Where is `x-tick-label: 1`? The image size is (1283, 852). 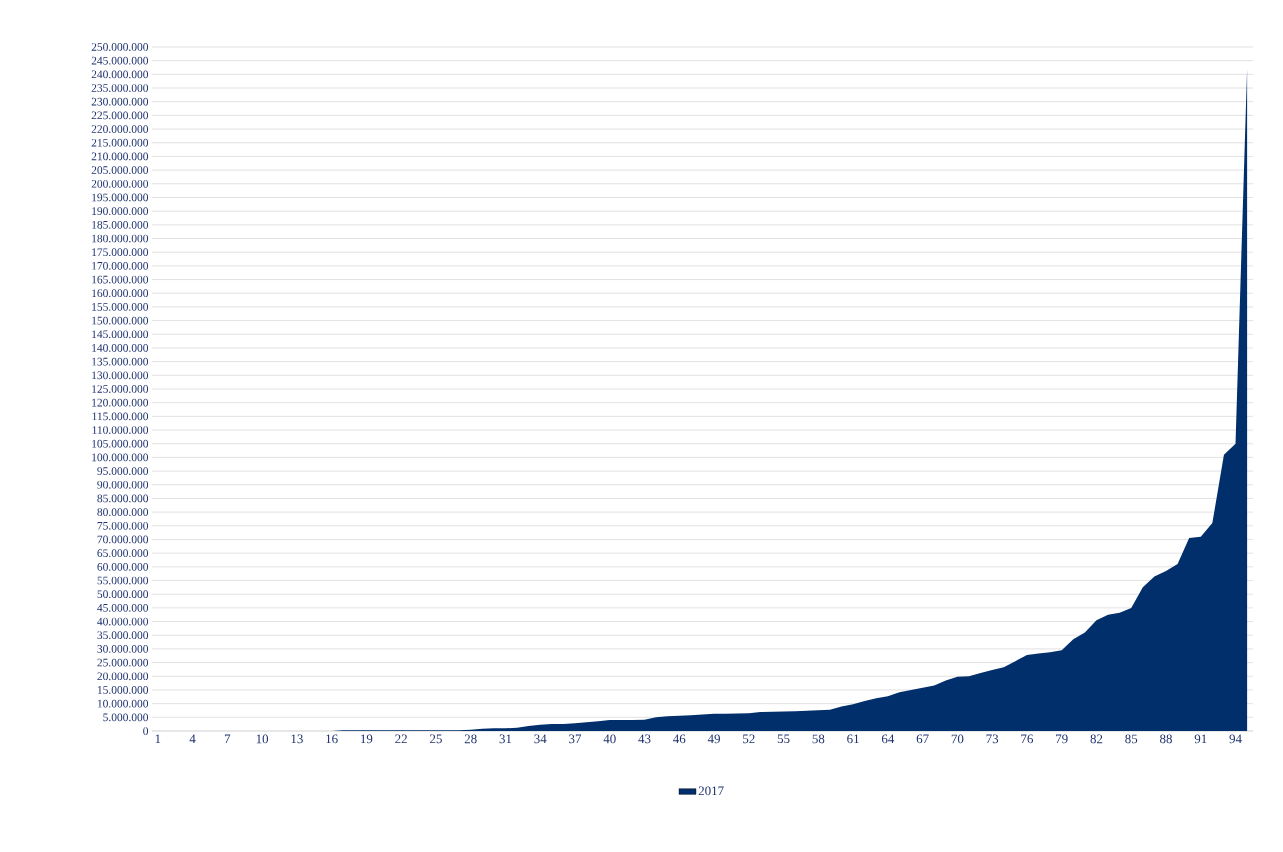
x-tick-label: 1 is located at coordinates (158, 739).